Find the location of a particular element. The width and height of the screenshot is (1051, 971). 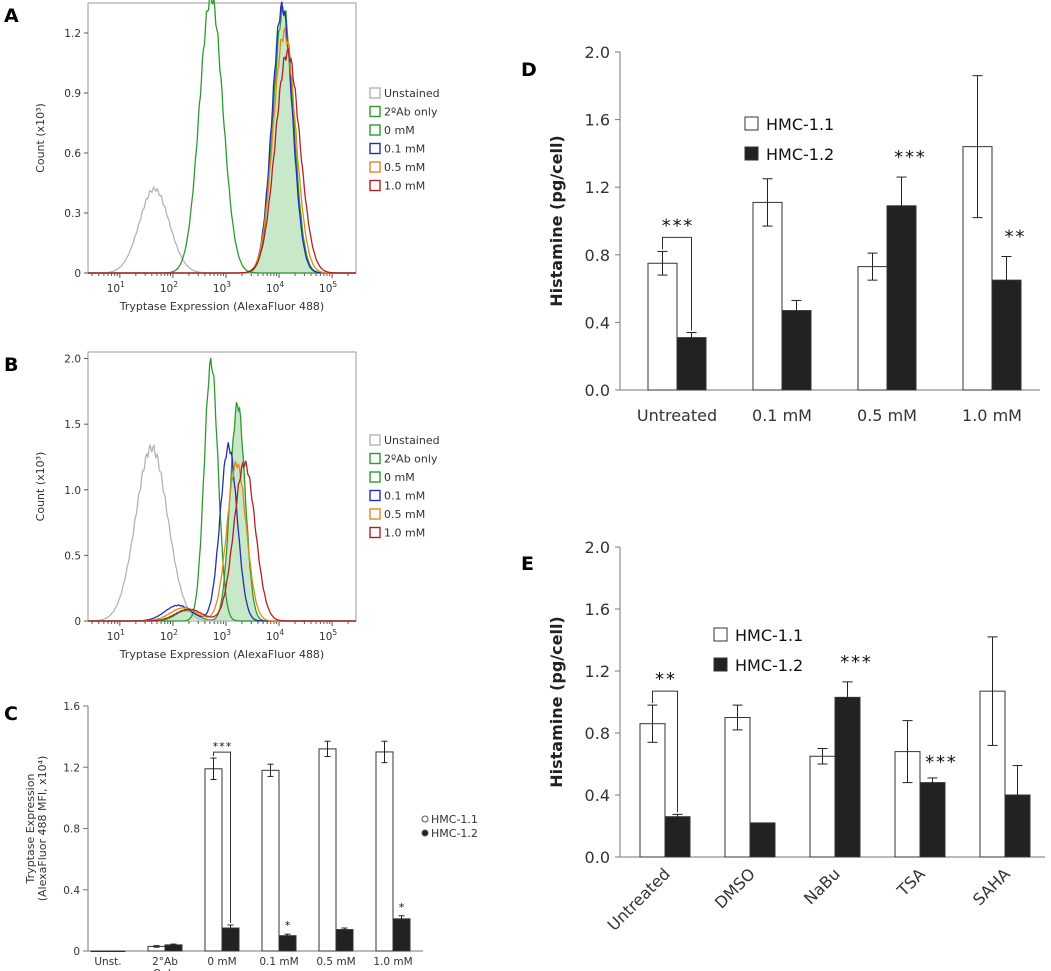

y-tick-label: 2.0 is located at coordinates (72, 360).